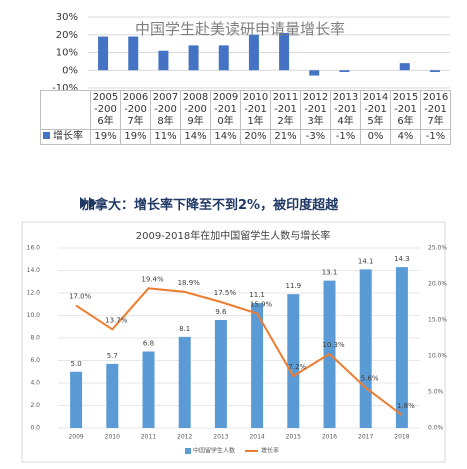  I want to click on bar-label: 5.0, so click(76, 364).